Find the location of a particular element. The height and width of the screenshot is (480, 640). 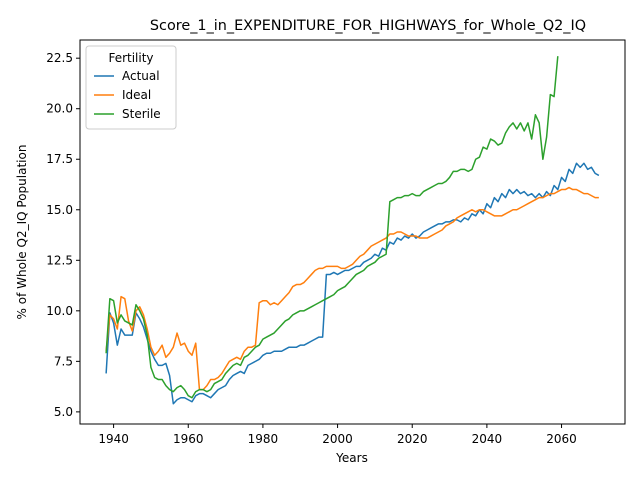

x-tick-label: 2040 is located at coordinates (487, 439).